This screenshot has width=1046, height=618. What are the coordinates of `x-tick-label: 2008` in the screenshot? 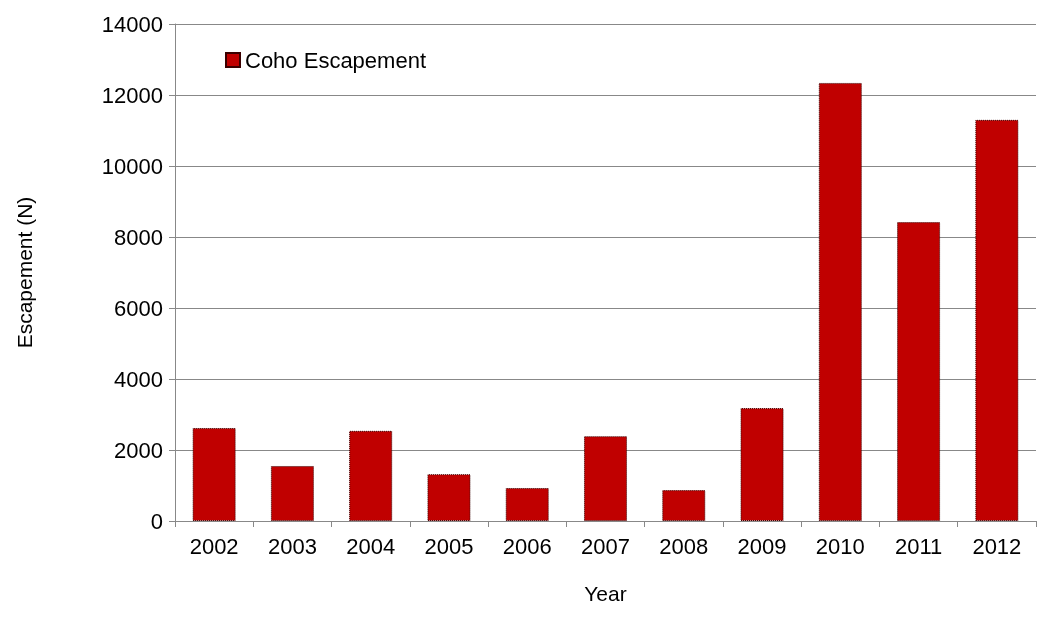 It's located at (684, 546).